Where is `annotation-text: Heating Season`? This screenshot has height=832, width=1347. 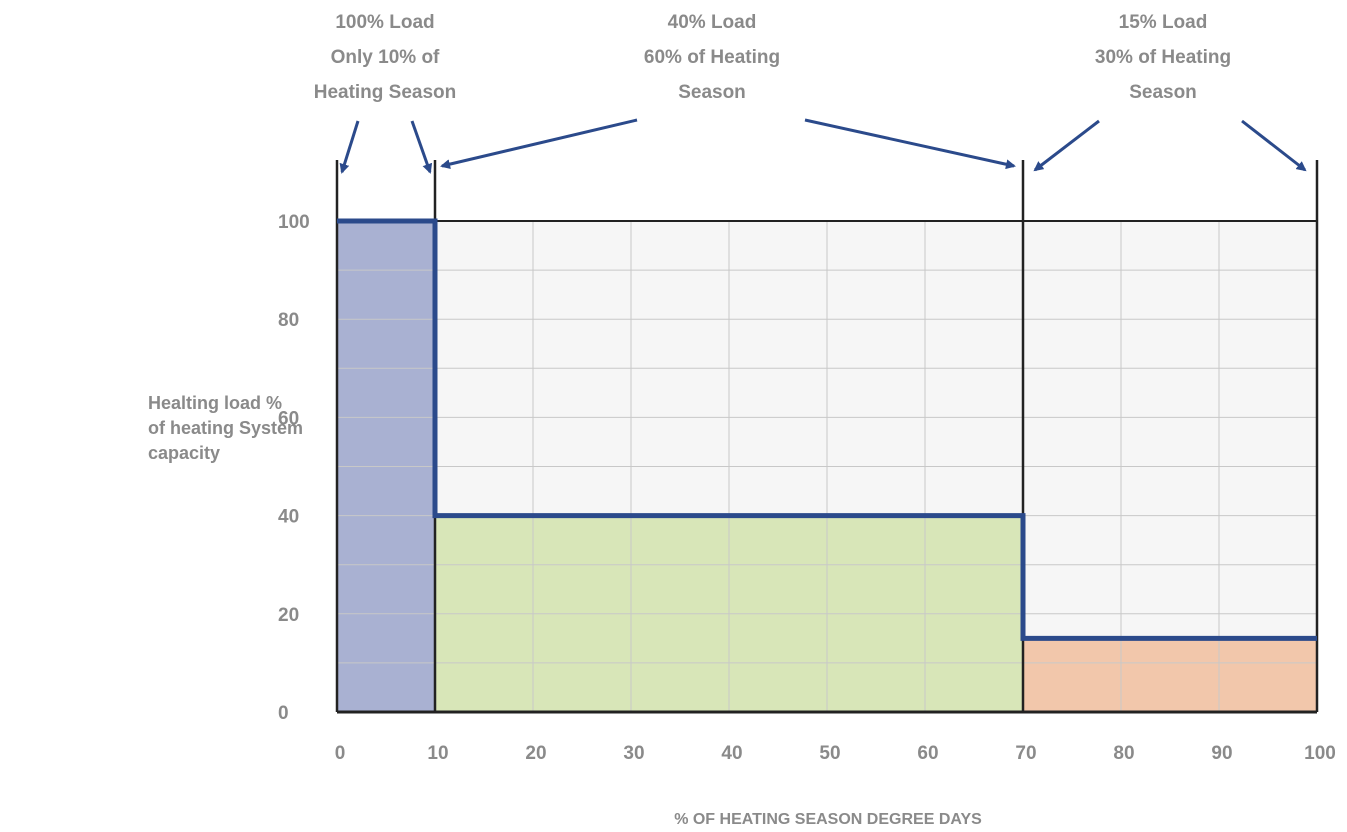
annotation-text: Heating Season is located at coordinates (385, 92).